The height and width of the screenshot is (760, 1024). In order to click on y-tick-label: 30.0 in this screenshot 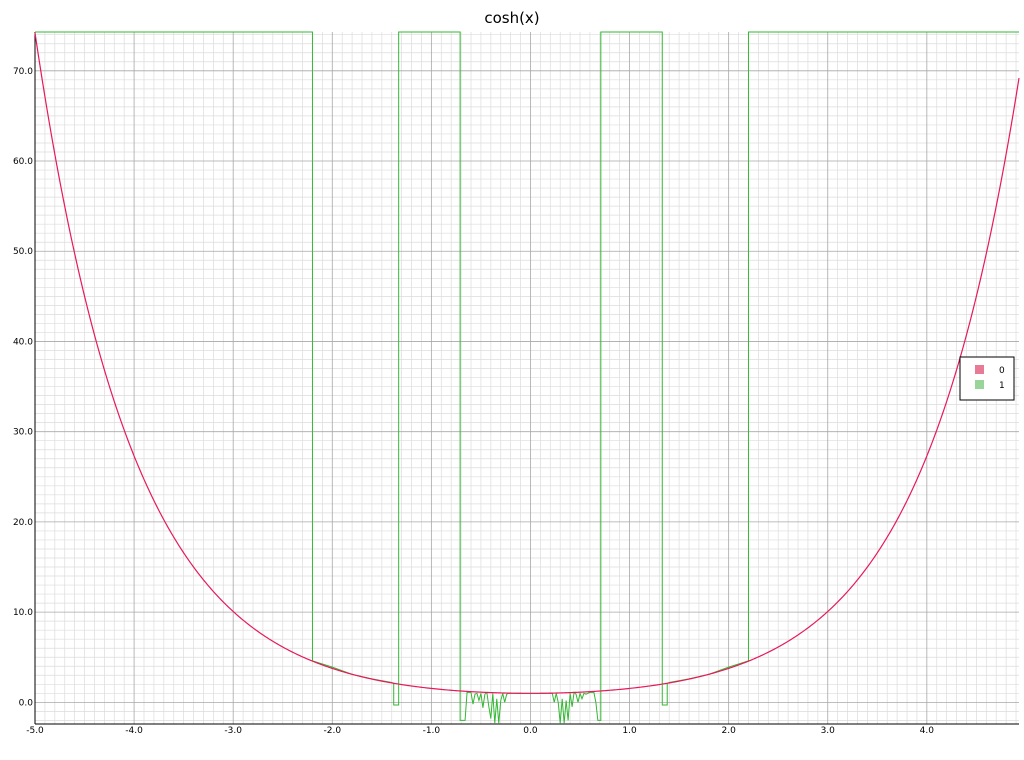, I will do `click(23, 433)`.